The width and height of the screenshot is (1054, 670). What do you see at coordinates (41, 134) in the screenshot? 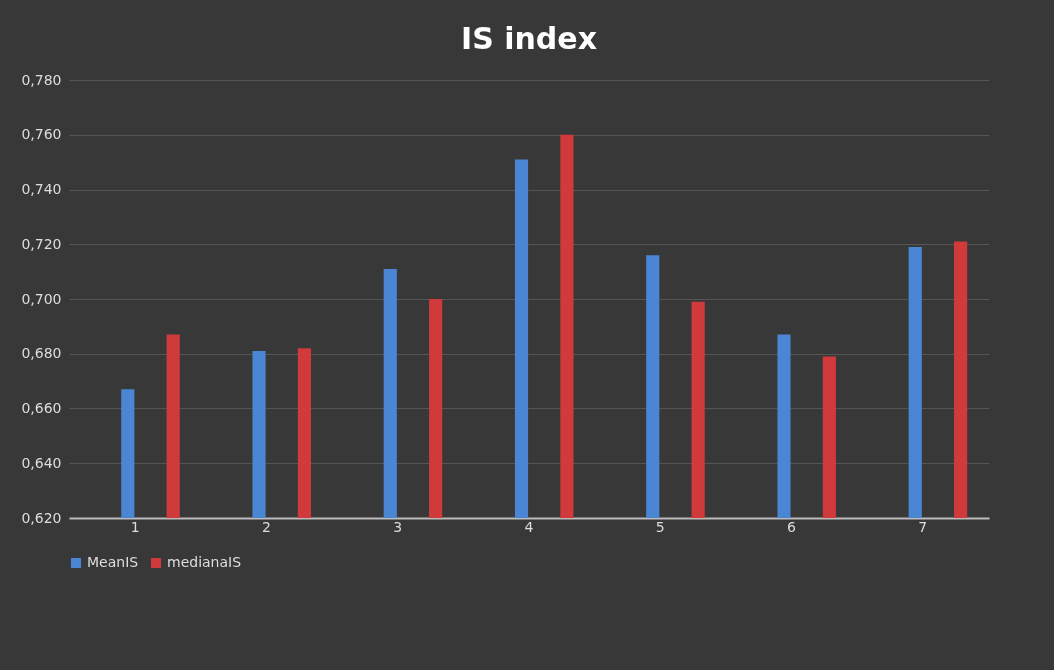
I see `y-tick-label: 0,760` at bounding box center [41, 134].